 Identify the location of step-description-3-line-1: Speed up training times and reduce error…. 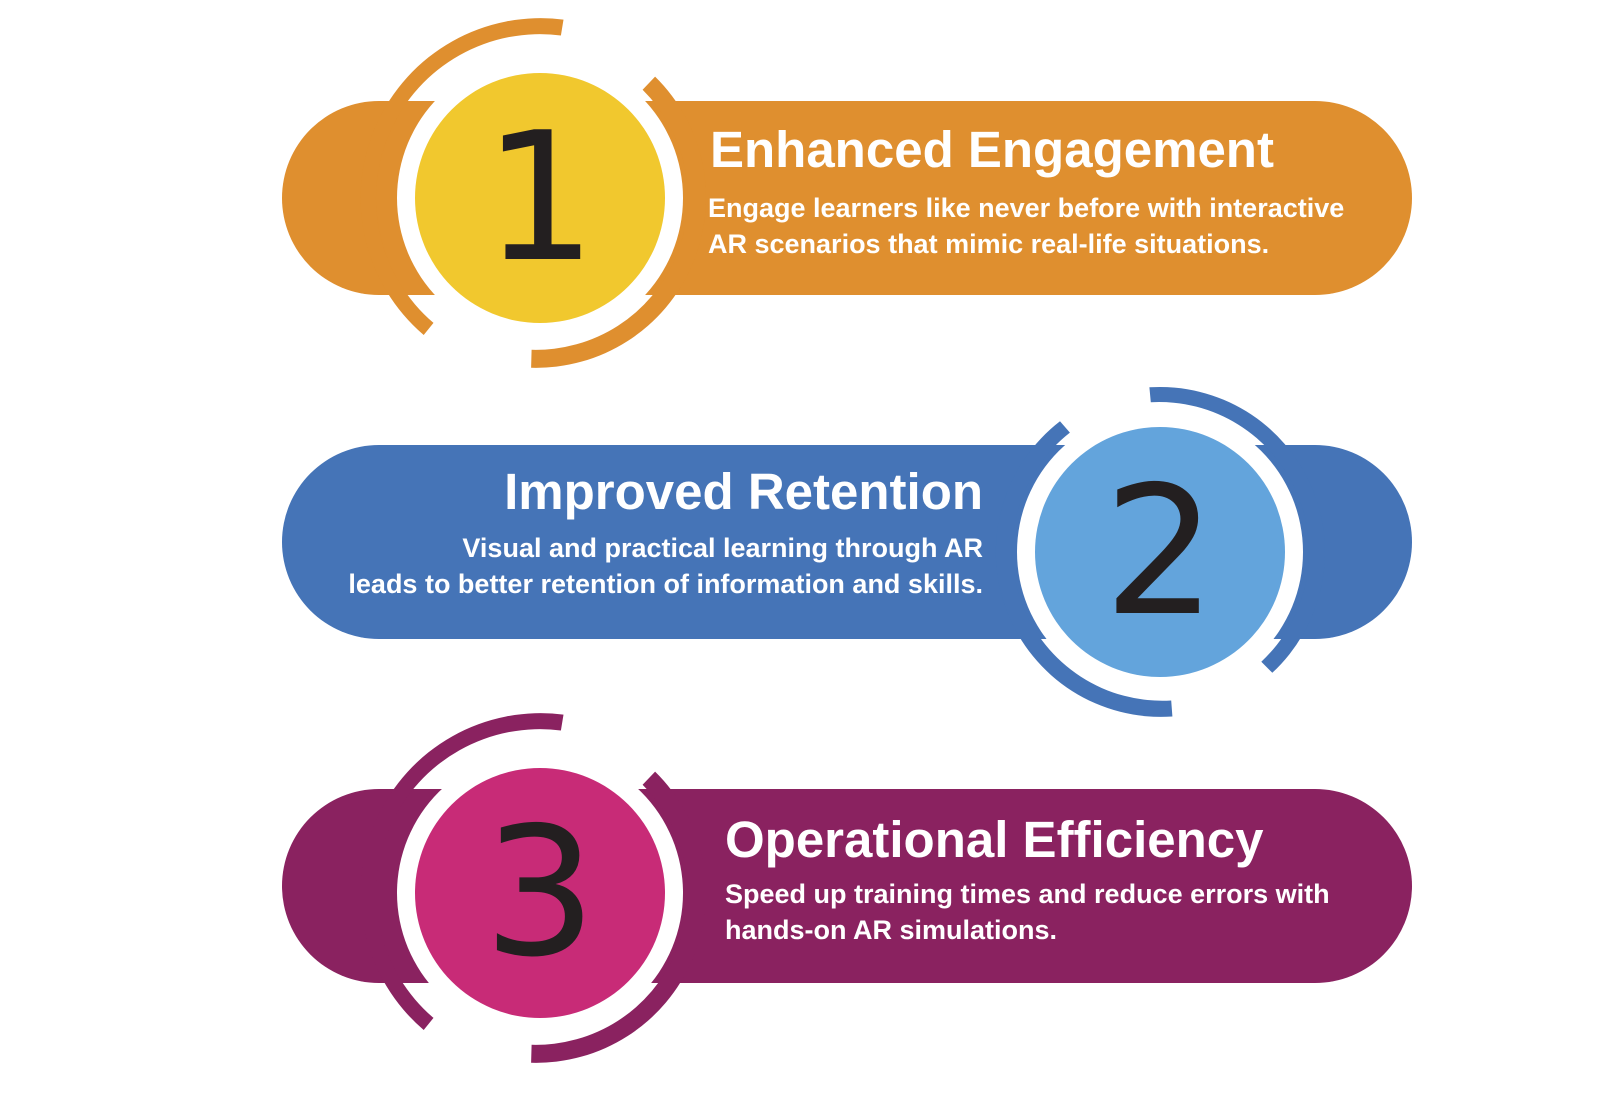
(1027, 894).